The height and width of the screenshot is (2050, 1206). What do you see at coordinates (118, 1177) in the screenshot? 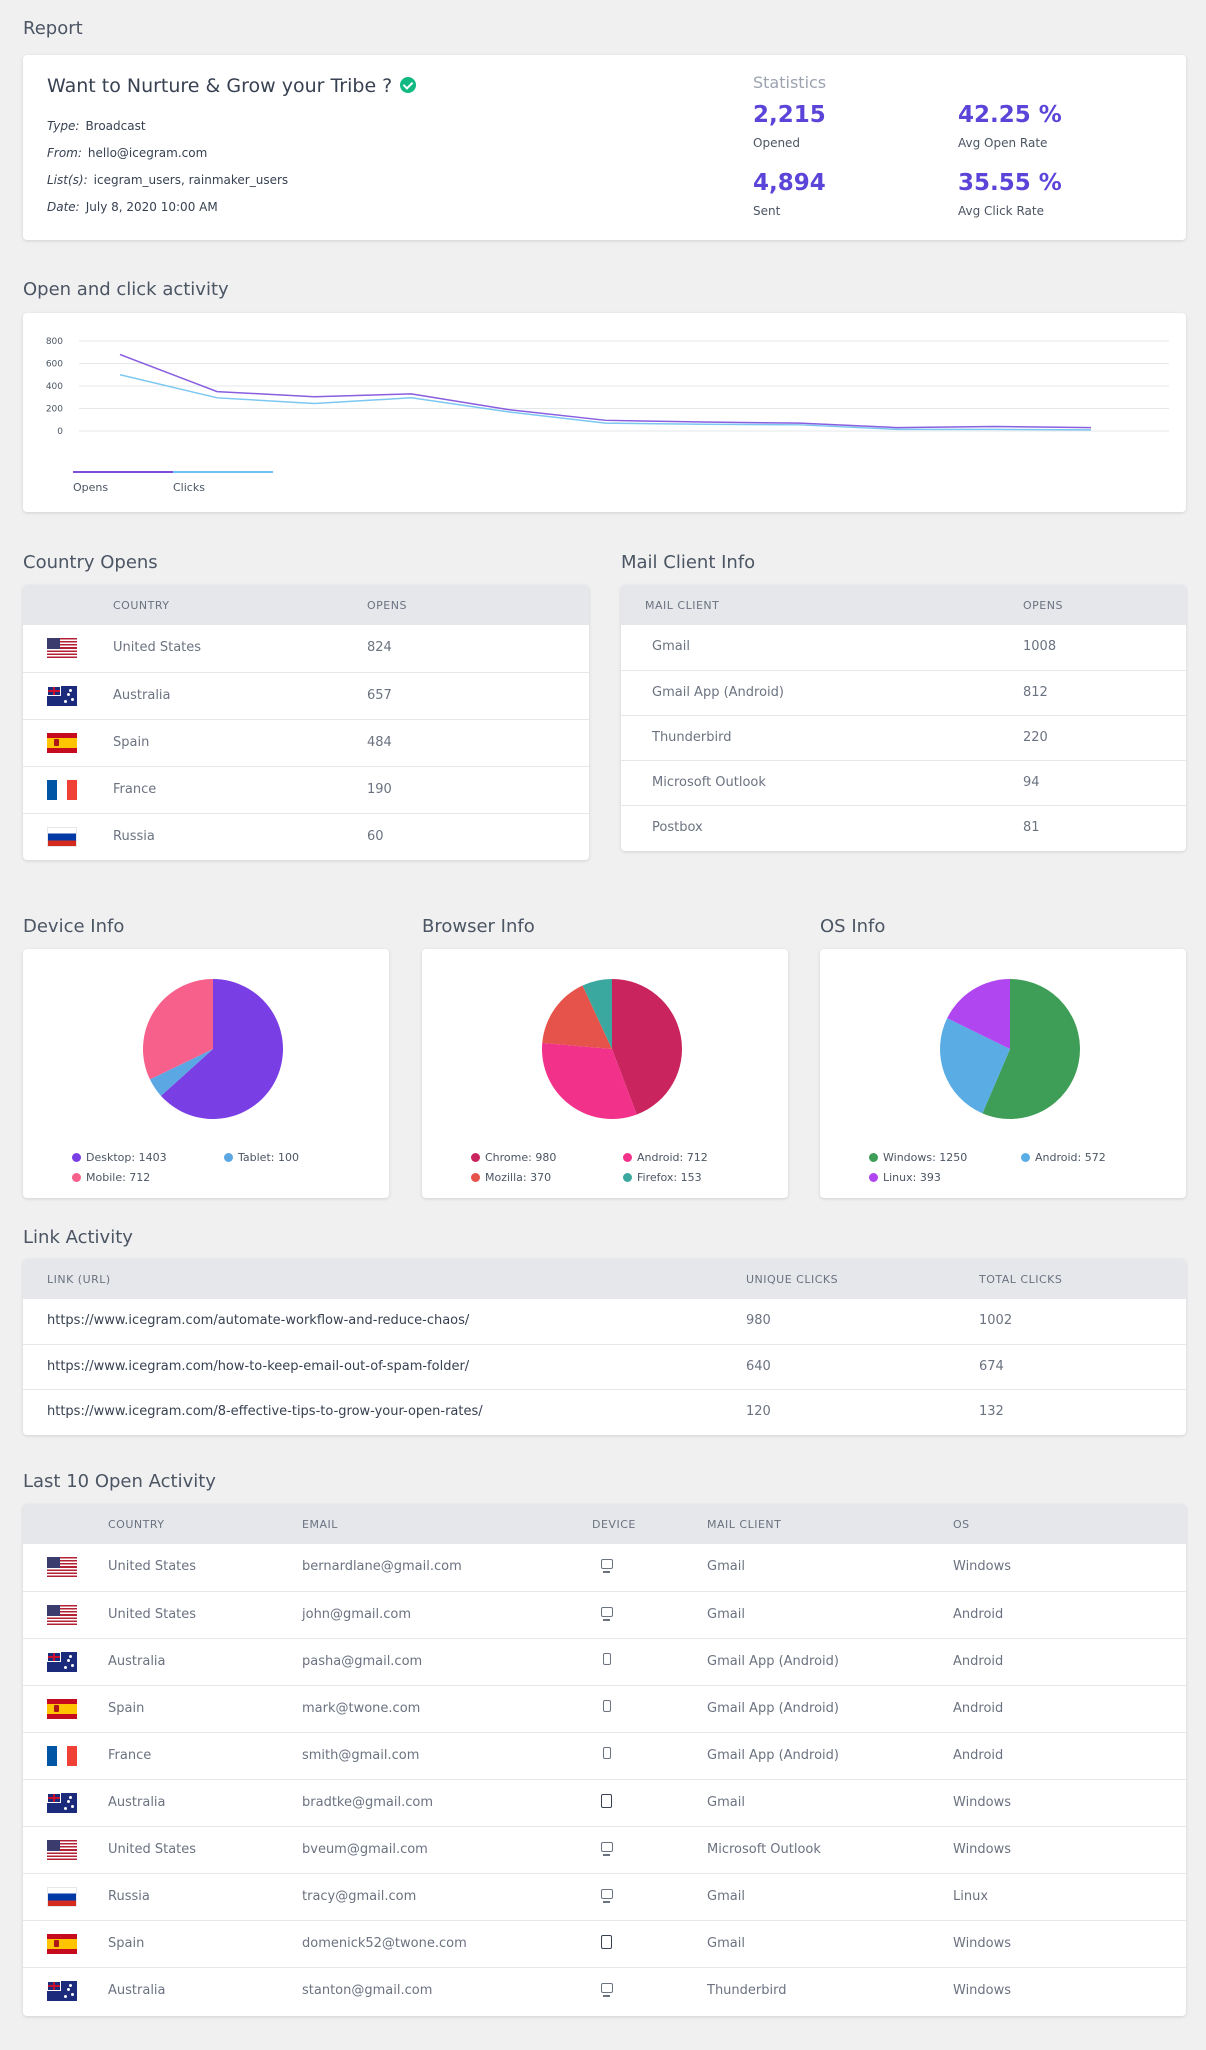
I see `legend-label: Mobile: 712` at bounding box center [118, 1177].